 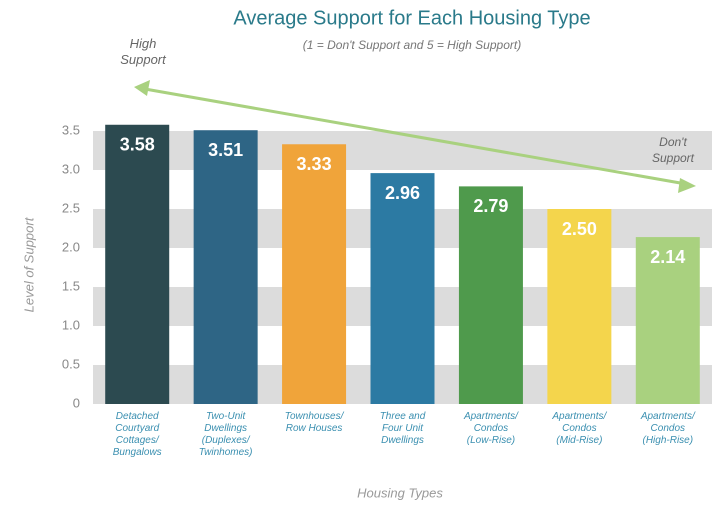 What do you see at coordinates (490, 206) in the screenshot?
I see `value-label: 2.79` at bounding box center [490, 206].